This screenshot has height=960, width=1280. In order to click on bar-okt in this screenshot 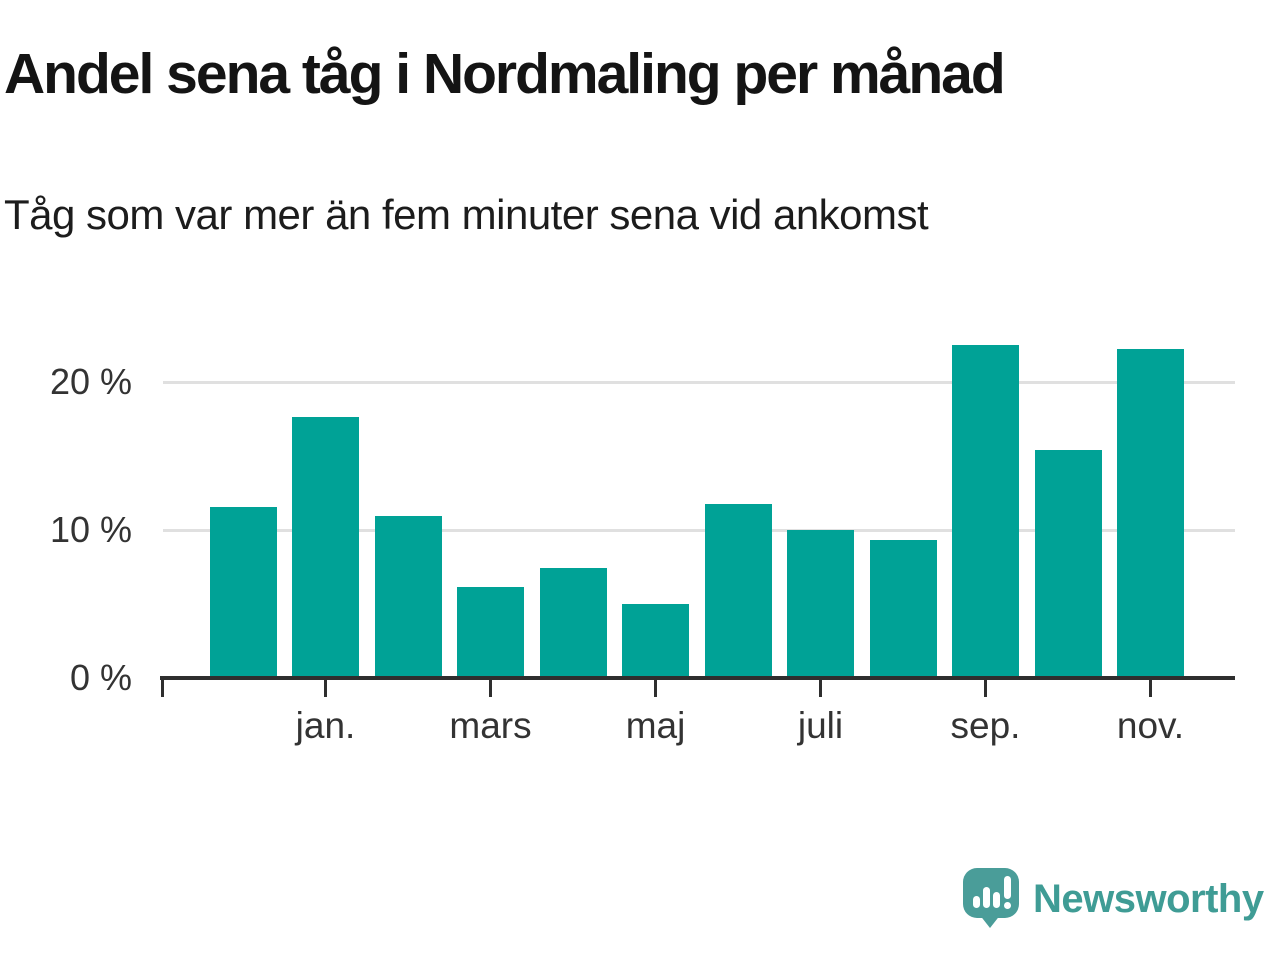, I will do `click(1068, 564)`.